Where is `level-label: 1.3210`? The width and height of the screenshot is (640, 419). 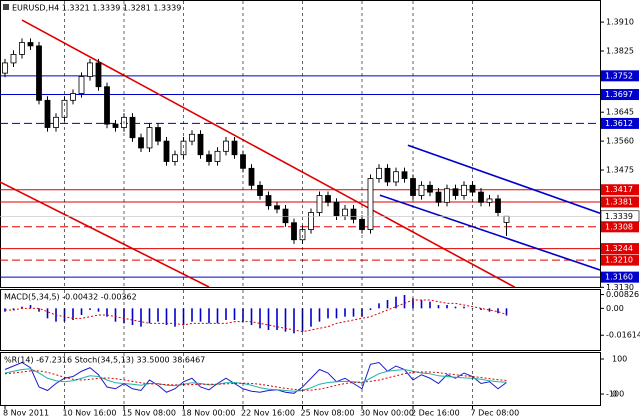
level-label: 1.3210 is located at coordinates (619, 260).